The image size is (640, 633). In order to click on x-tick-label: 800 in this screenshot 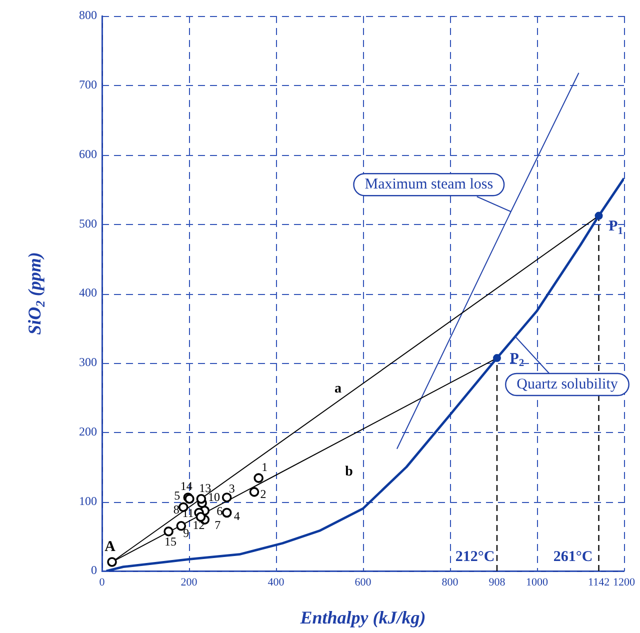, I will do `click(450, 582)`.